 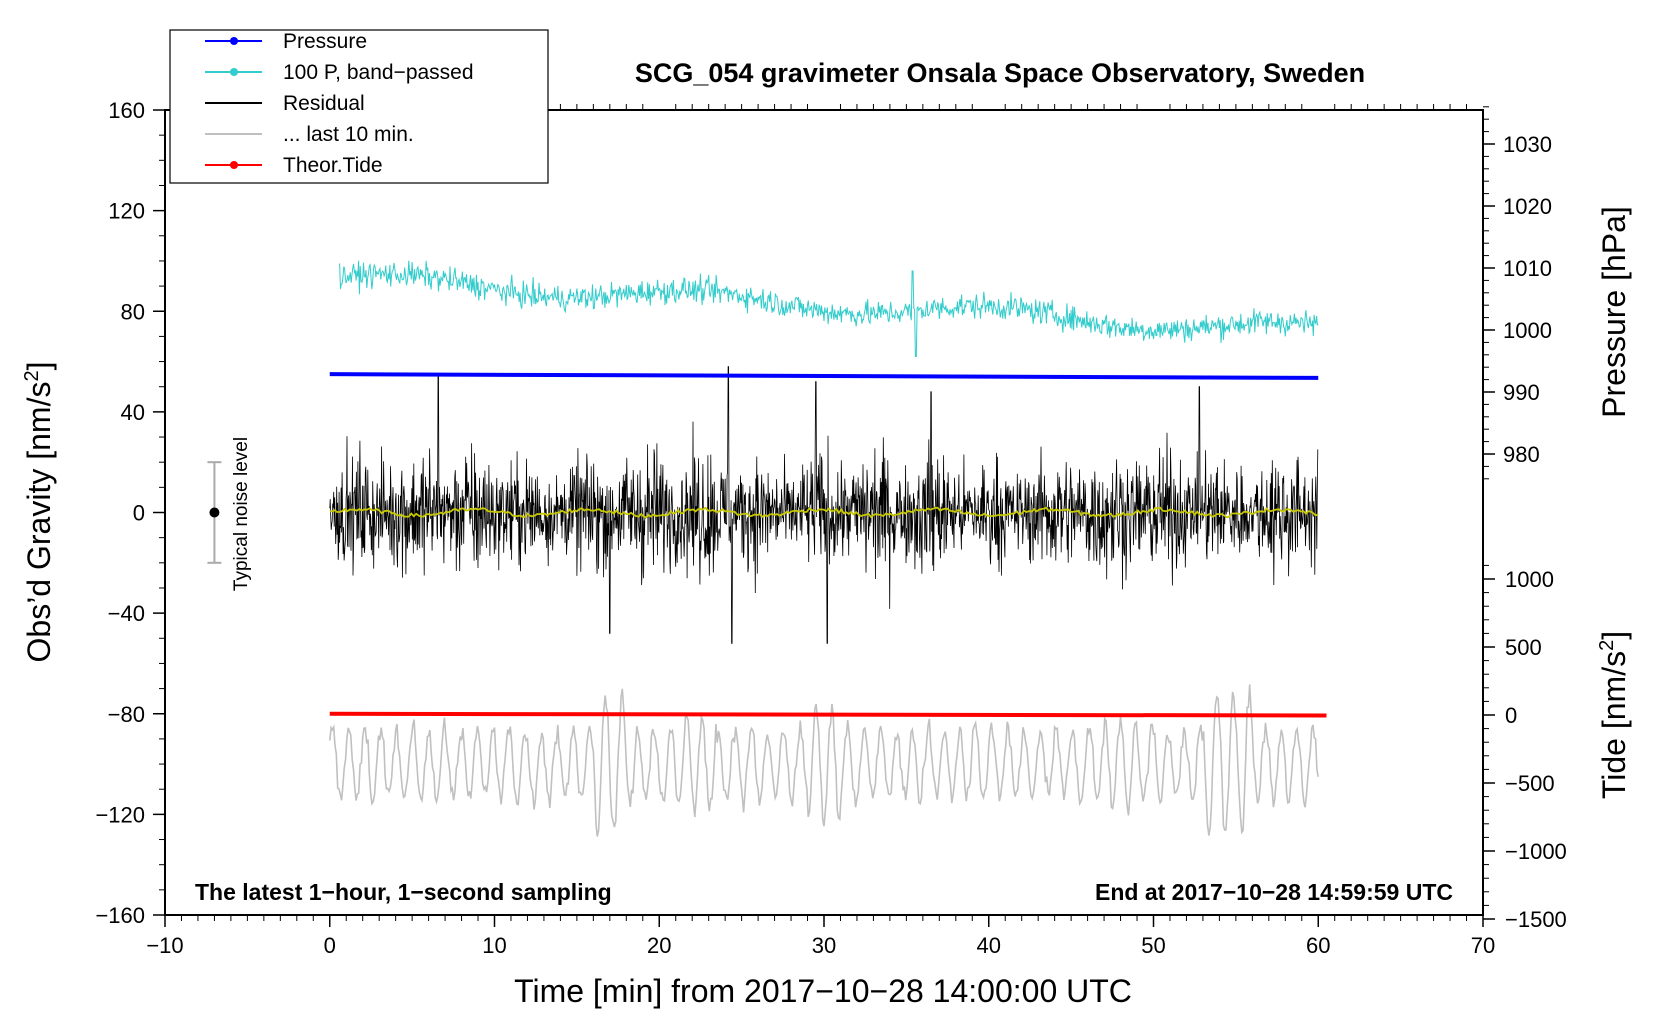 I want to click on series-pressure-bandpassed-line, so click(x=829, y=308).